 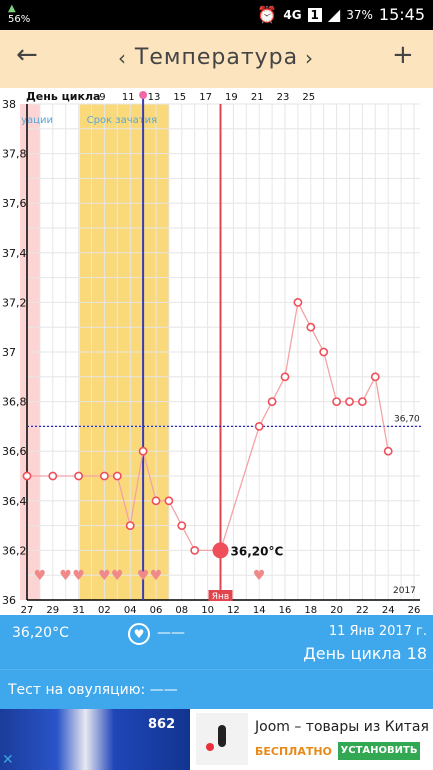 I want to click on ovulation-test-label: Тест на овуляцию: ——, so click(x=93, y=690).